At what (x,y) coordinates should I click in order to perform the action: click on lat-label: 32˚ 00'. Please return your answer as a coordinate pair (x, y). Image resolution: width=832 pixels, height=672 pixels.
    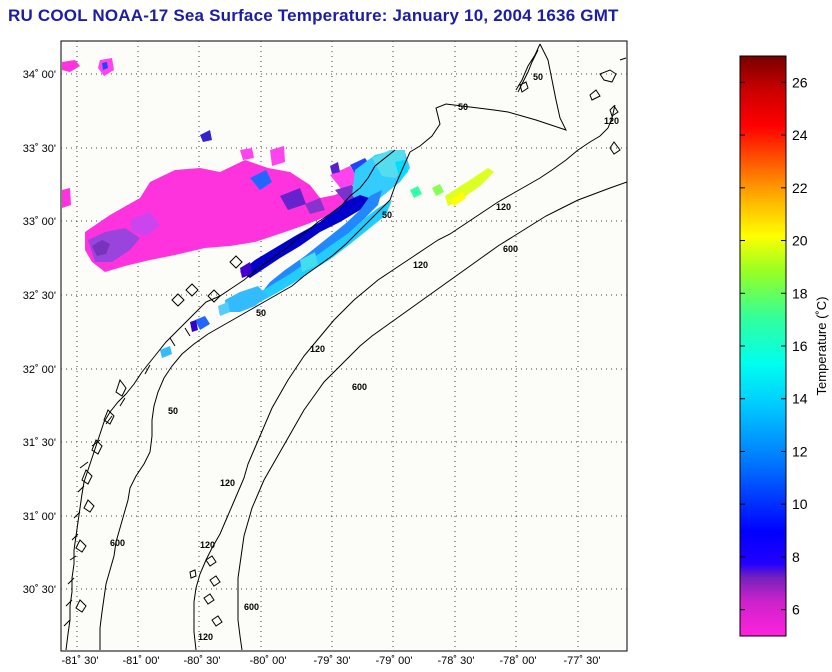
    Looking at the image, I should click on (39, 370).